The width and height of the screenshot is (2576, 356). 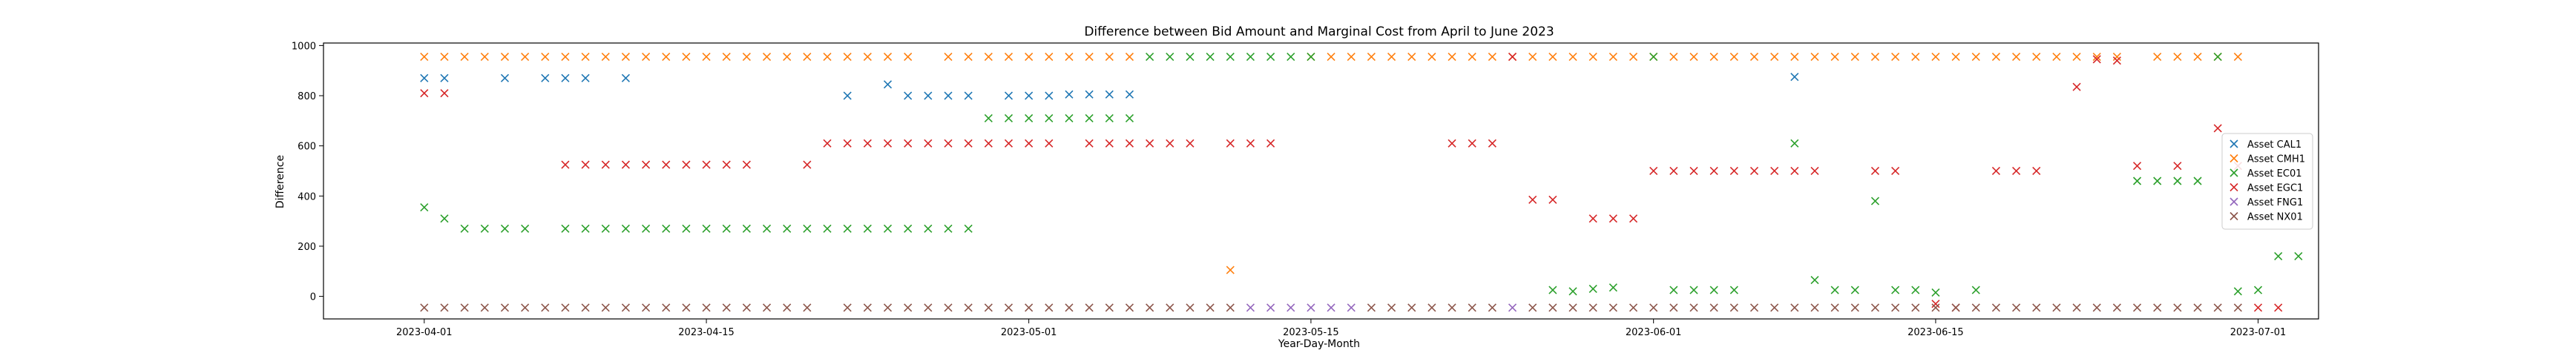 What do you see at coordinates (2234, 202) in the screenshot?
I see `legend-marker` at bounding box center [2234, 202].